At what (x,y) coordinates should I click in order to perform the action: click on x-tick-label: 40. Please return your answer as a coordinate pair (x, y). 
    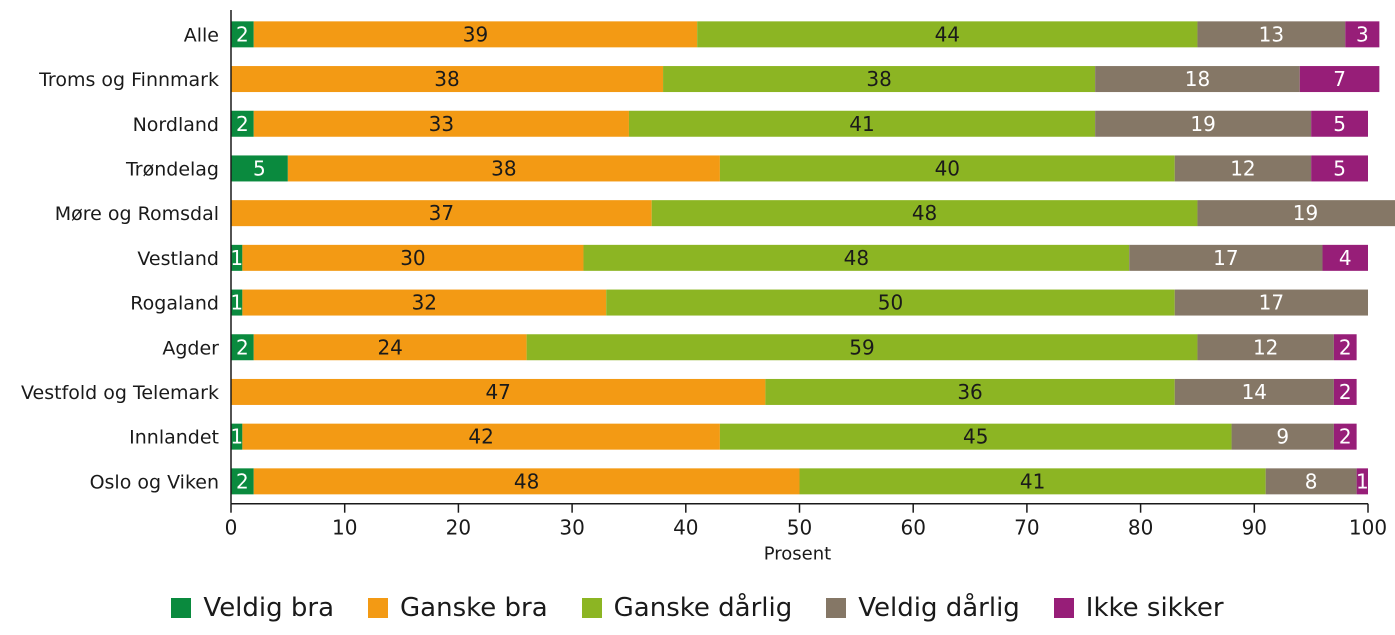
    Looking at the image, I should click on (685, 528).